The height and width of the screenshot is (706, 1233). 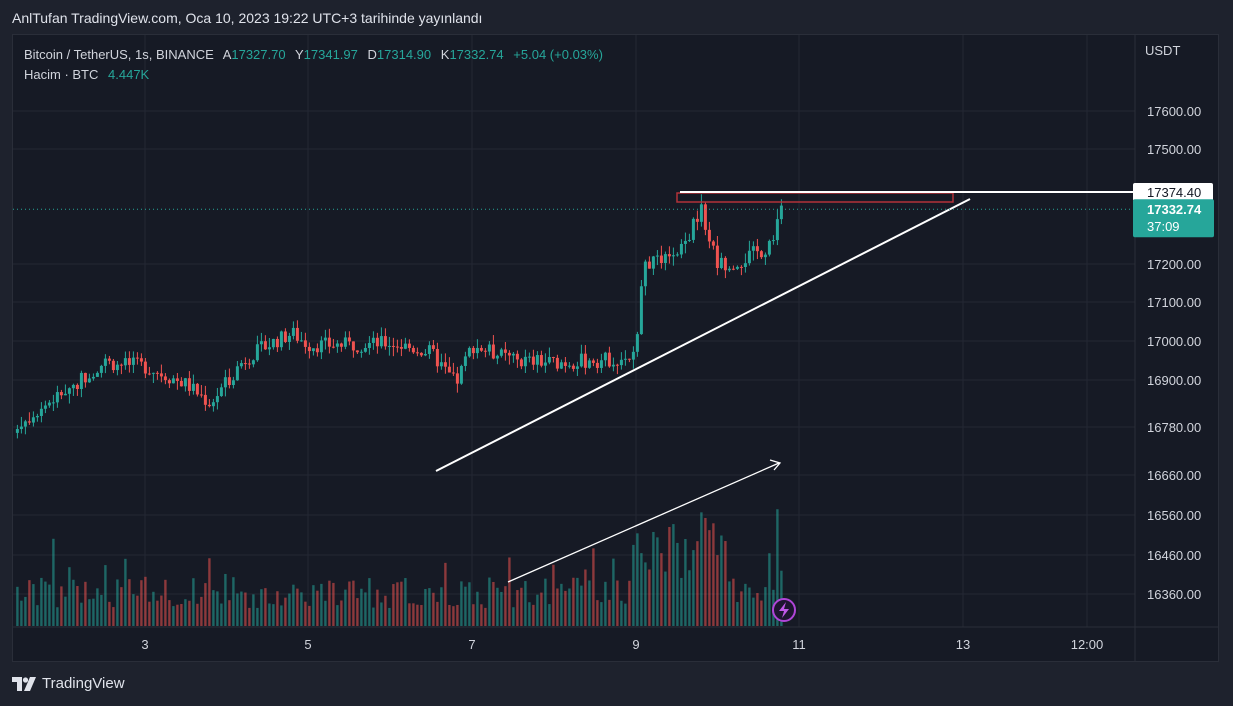 I want to click on lightning-icon, so click(x=784, y=610).